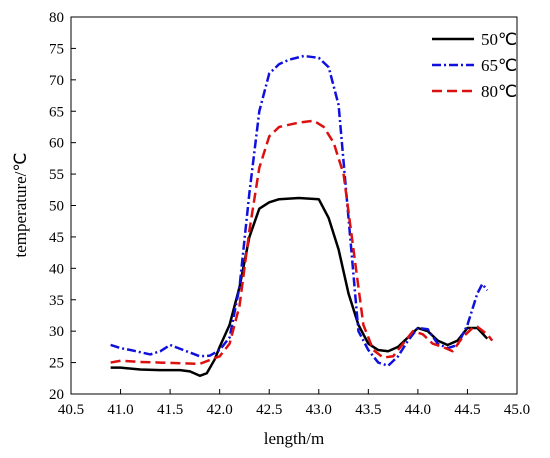 This screenshot has height=458, width=550. I want to click on x-tick-label: 43.0, so click(319, 410).